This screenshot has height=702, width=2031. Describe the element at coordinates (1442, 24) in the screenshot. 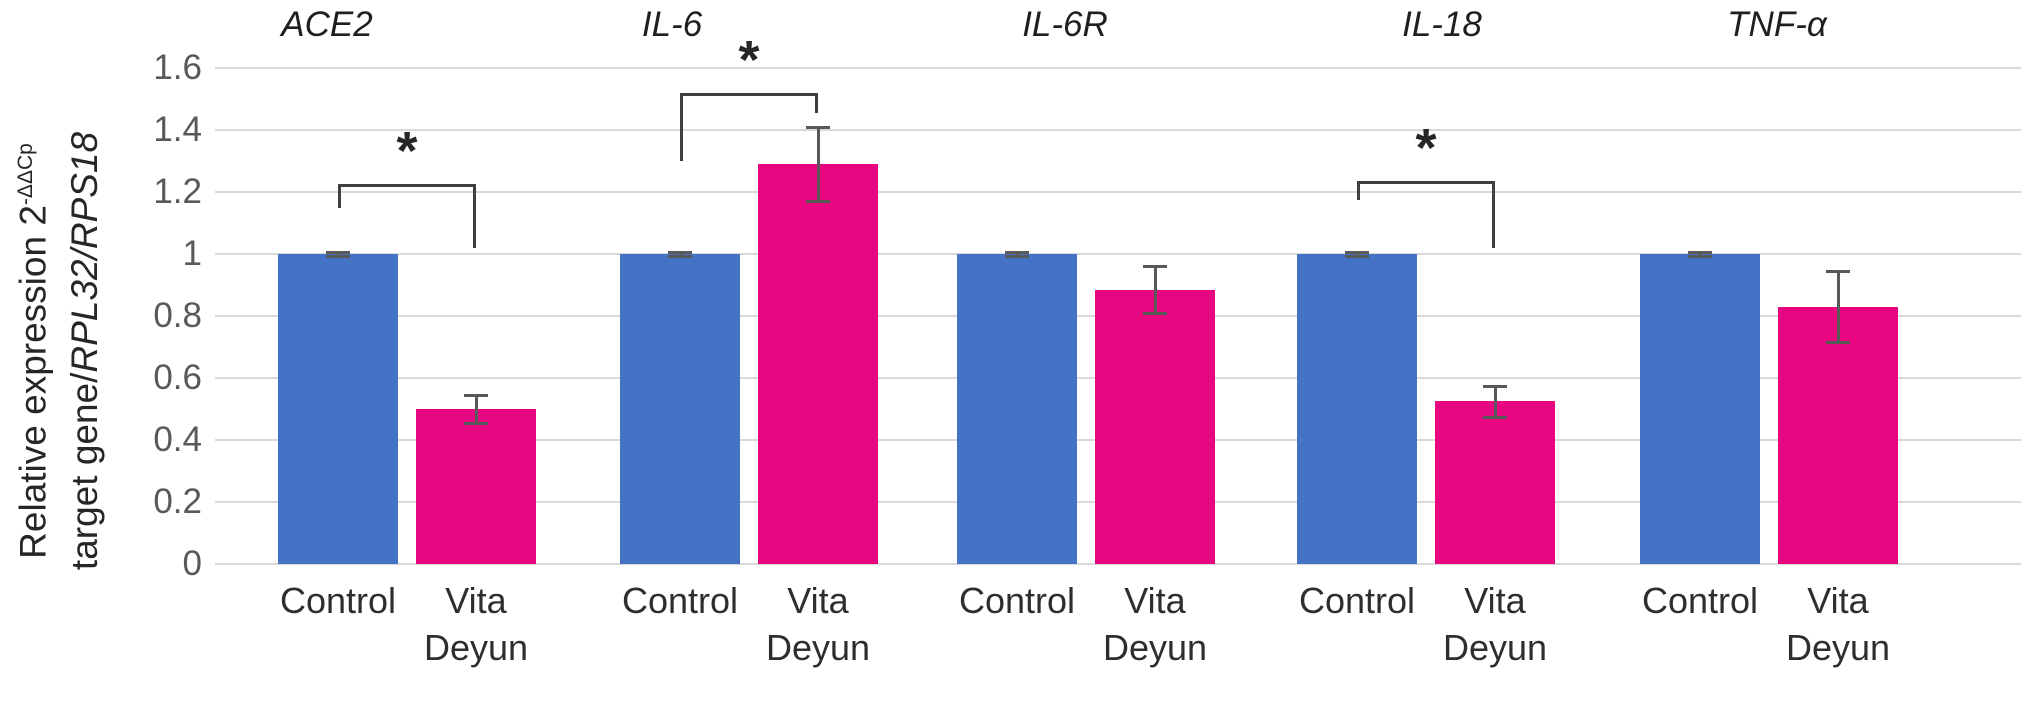

I see `panel-title: IL-18` at that location.